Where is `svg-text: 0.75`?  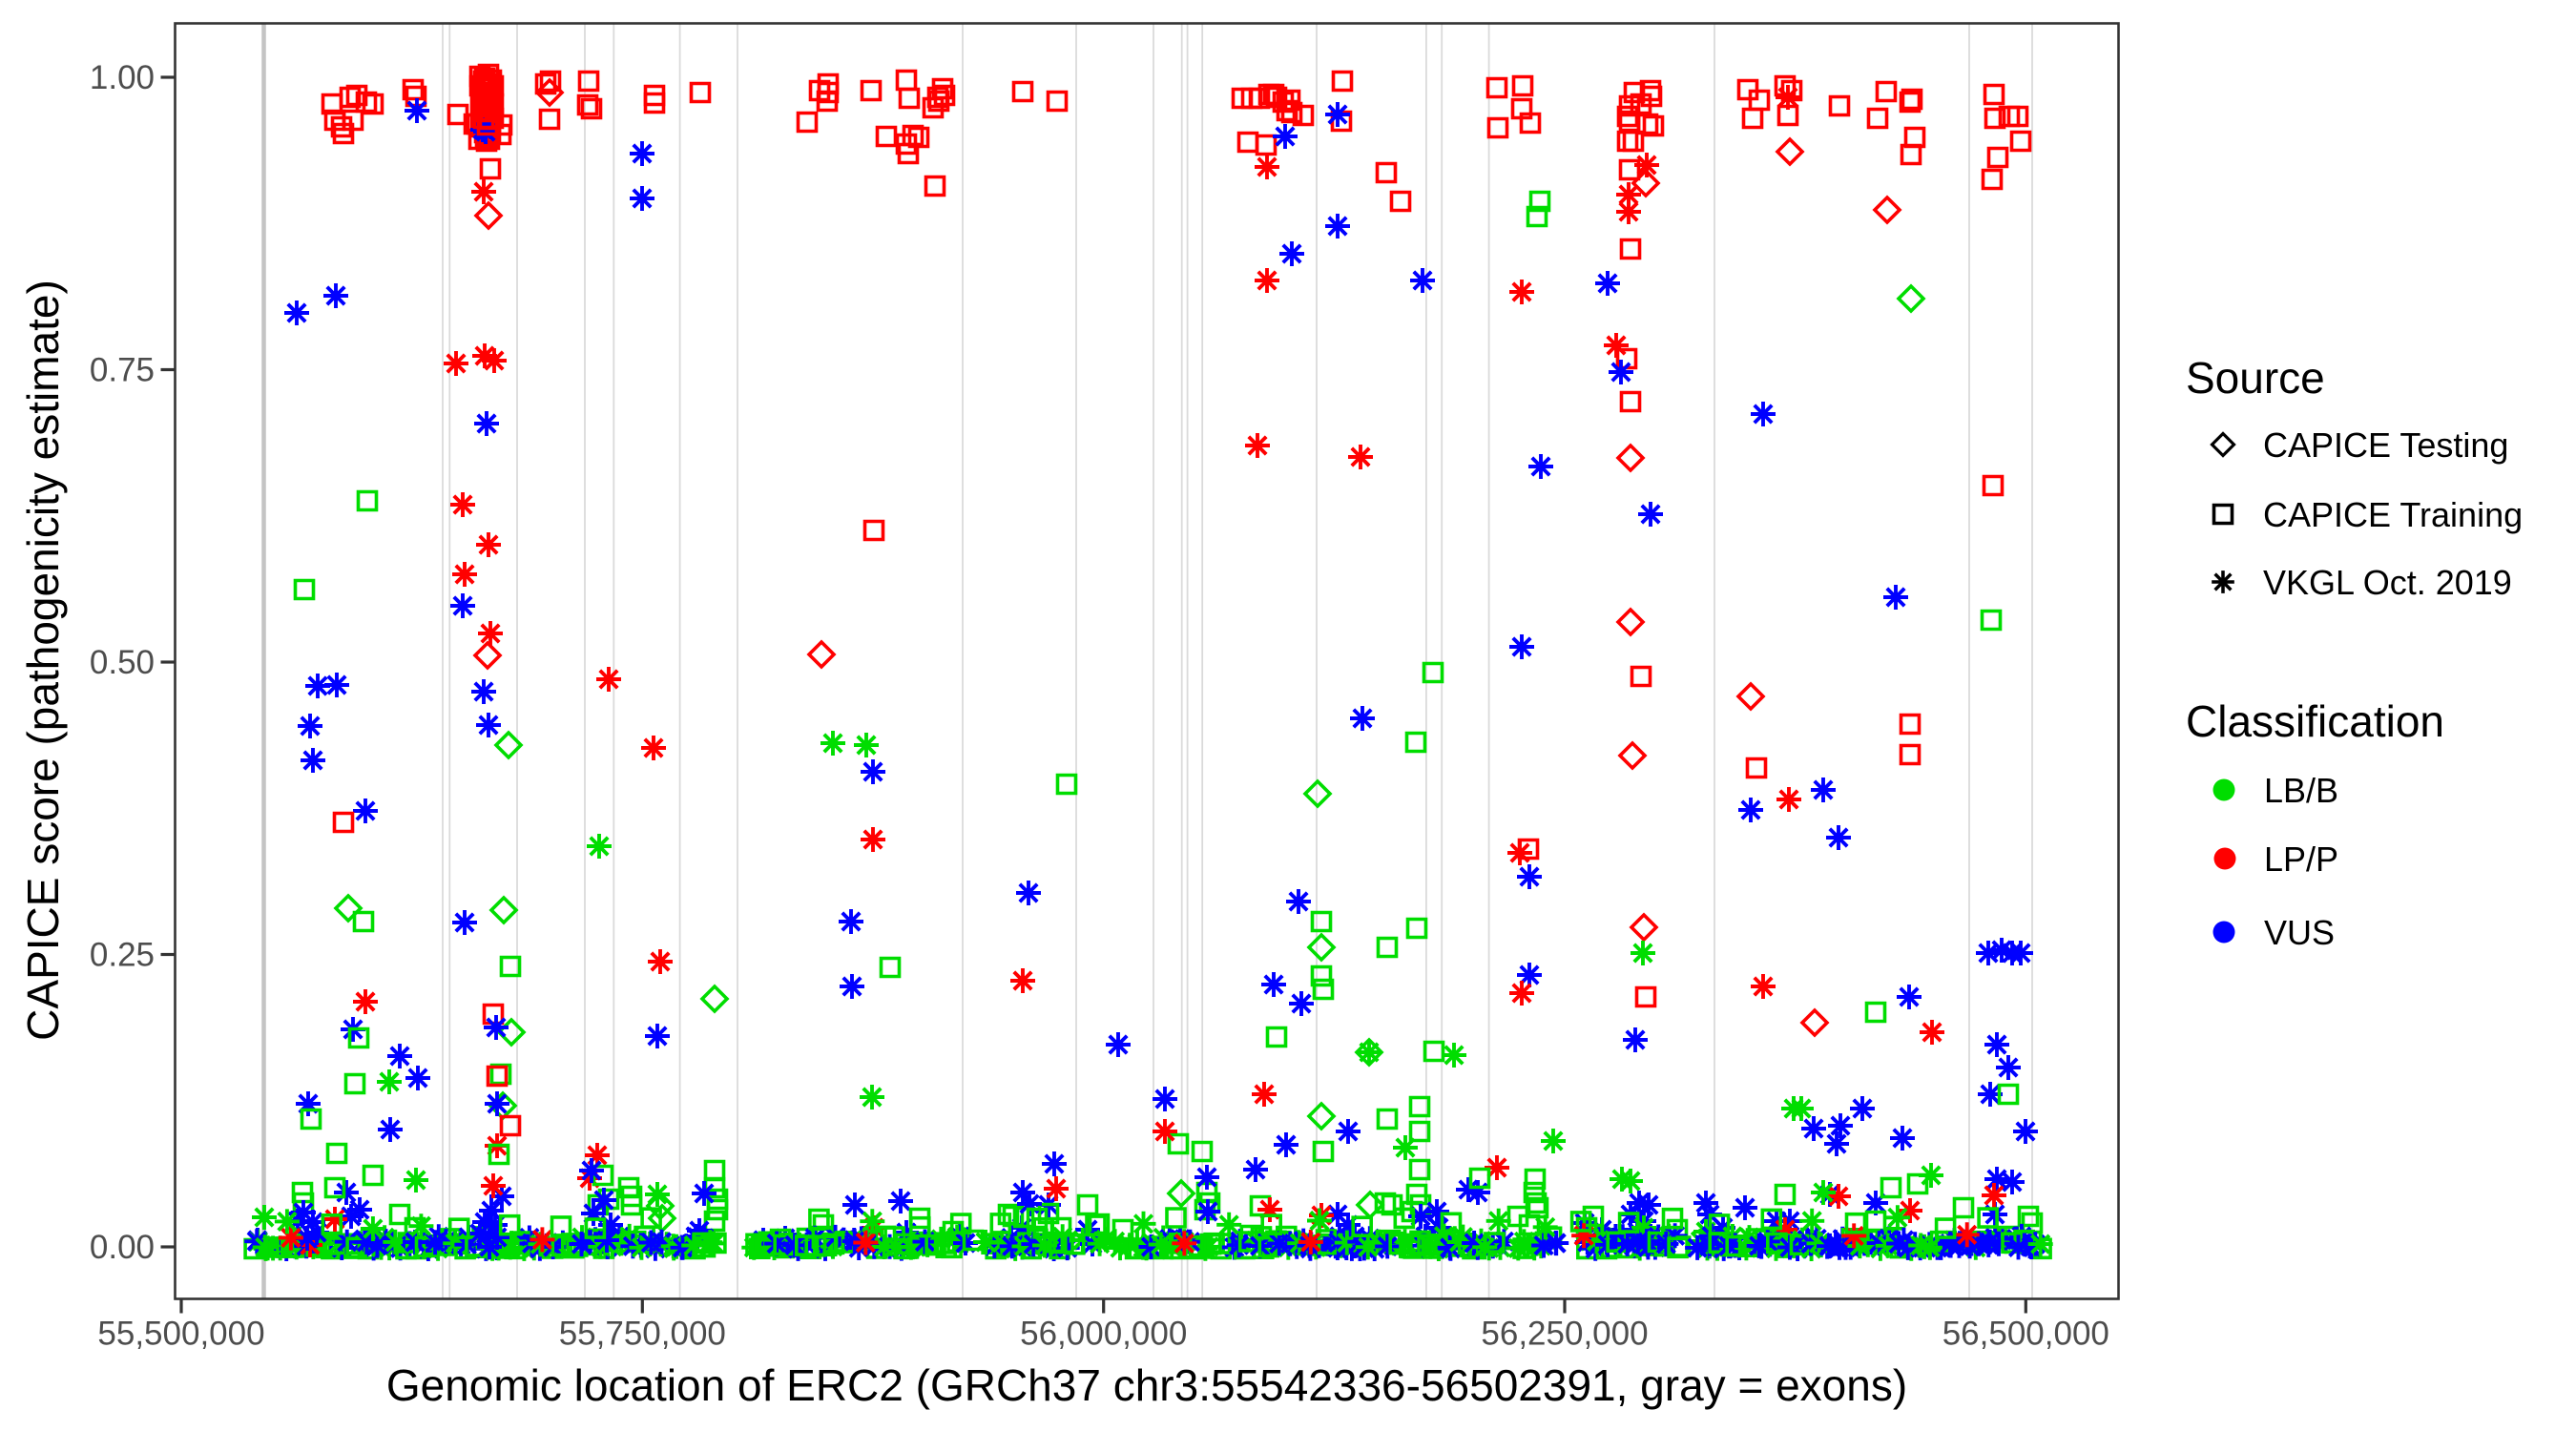 svg-text: 0.75 is located at coordinates (122, 370).